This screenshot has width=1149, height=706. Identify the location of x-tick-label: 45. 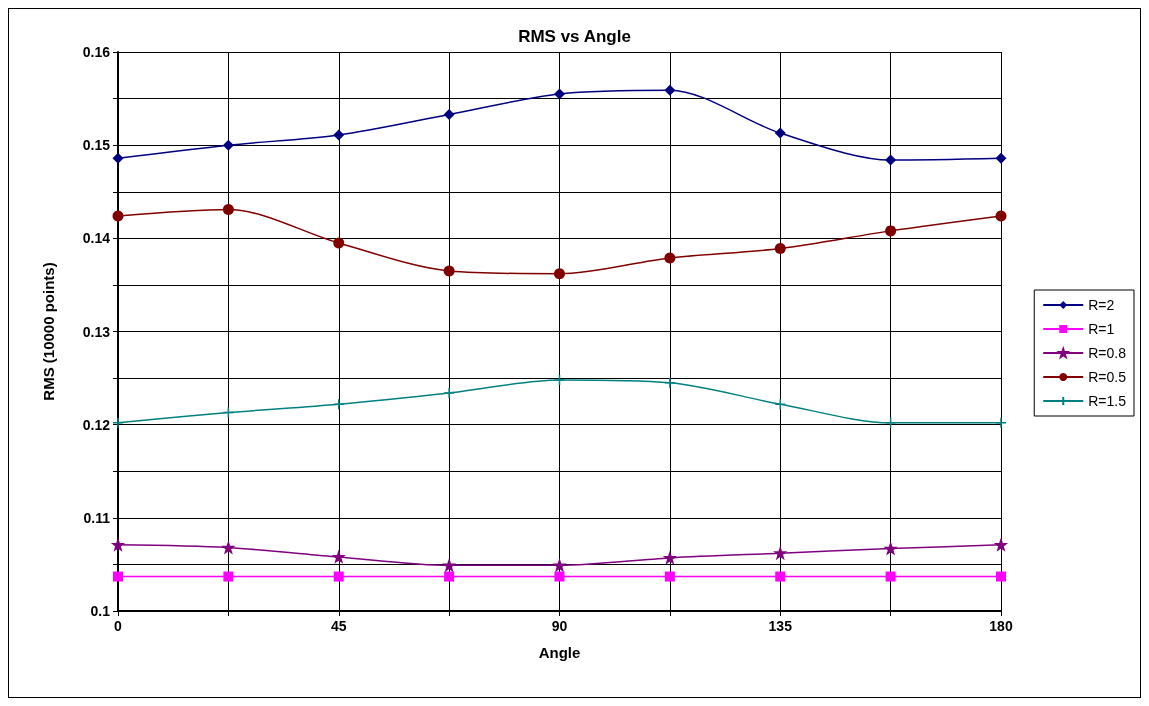
(338, 626).